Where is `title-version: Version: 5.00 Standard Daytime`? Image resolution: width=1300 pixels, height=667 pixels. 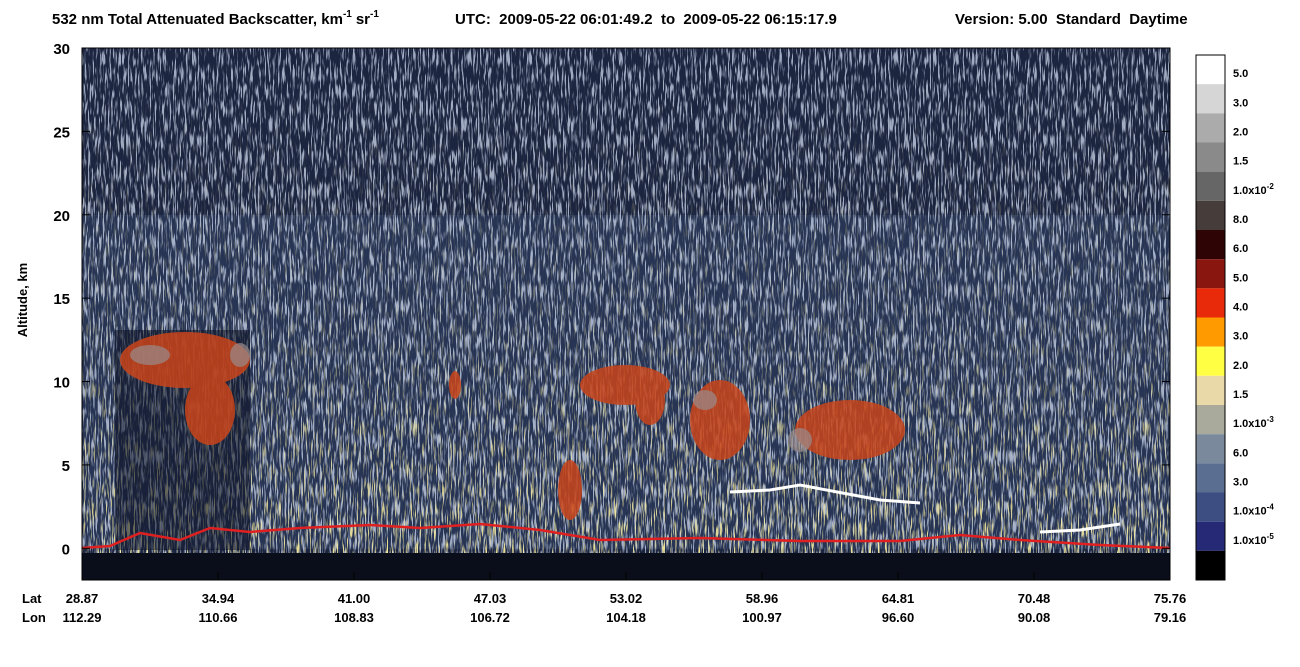
title-version: Version: 5.00 Standard Daytime is located at coordinates (1071, 19).